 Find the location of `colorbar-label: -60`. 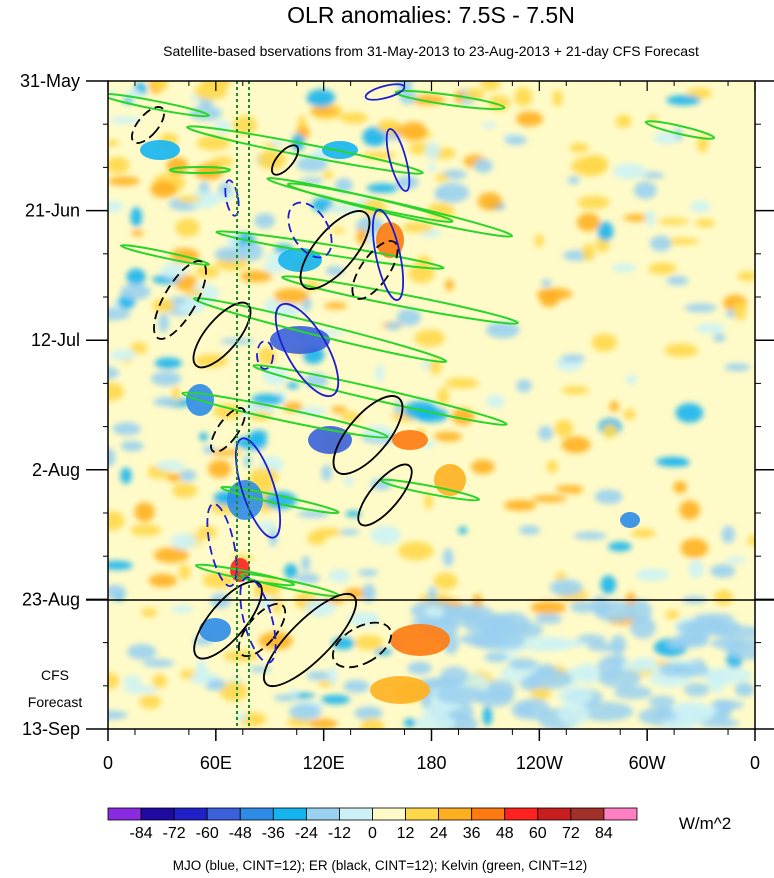

colorbar-label: -60 is located at coordinates (207, 833).